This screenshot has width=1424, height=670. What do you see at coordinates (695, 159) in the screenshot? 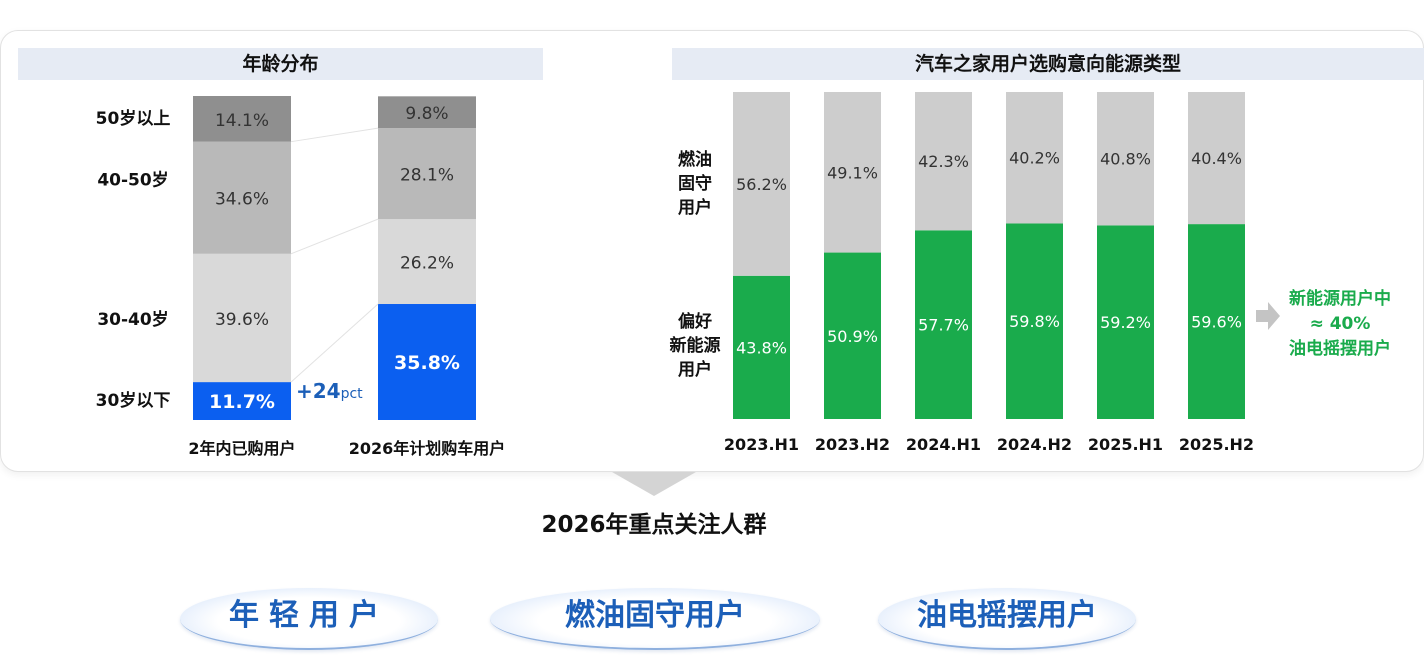
I see `legend-fuel-loyal: 燃油` at bounding box center [695, 159].